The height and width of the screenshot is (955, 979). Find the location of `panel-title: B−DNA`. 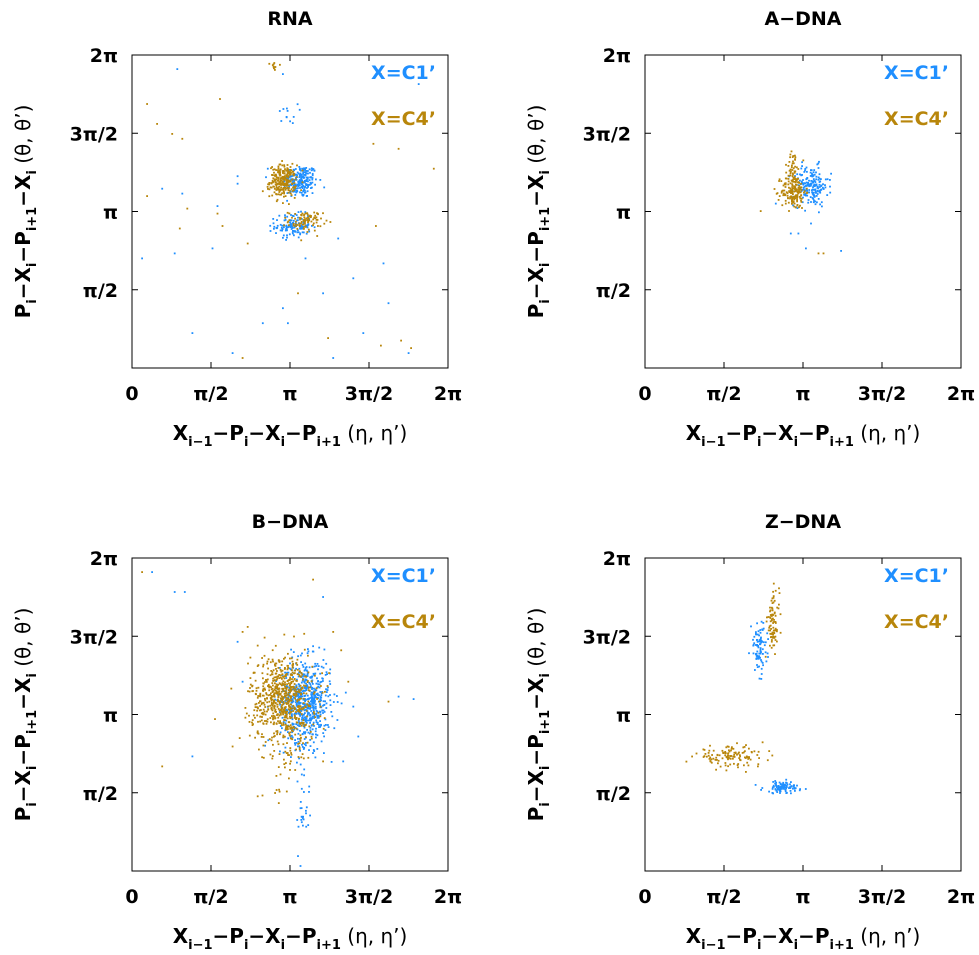

panel-title: B−DNA is located at coordinates (290, 522).